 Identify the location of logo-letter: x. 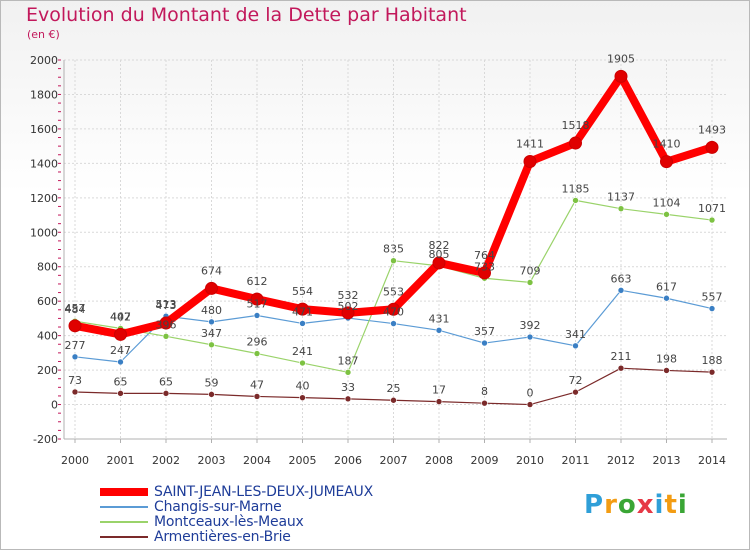
(645, 505).